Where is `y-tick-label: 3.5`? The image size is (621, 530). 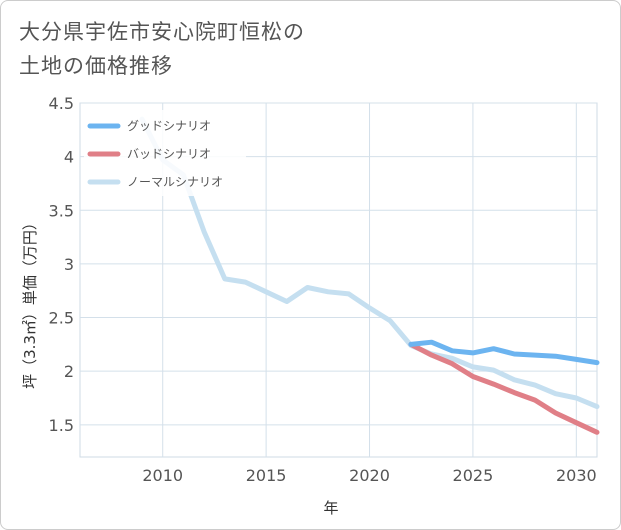
y-tick-label: 3.5 is located at coordinates (61, 210).